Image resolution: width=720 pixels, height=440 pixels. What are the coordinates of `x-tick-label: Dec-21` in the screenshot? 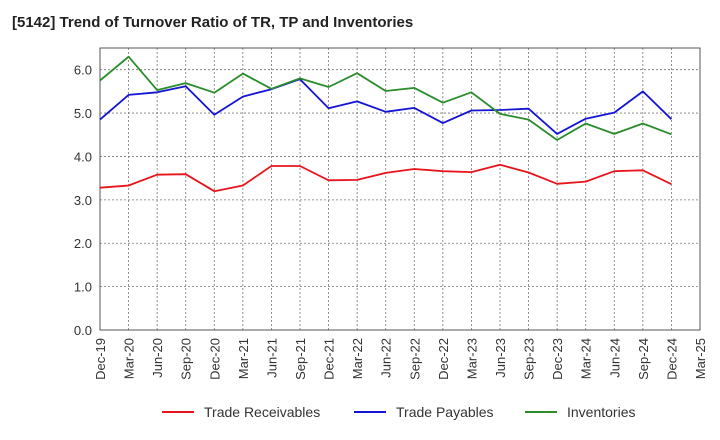 It's located at (329, 359).